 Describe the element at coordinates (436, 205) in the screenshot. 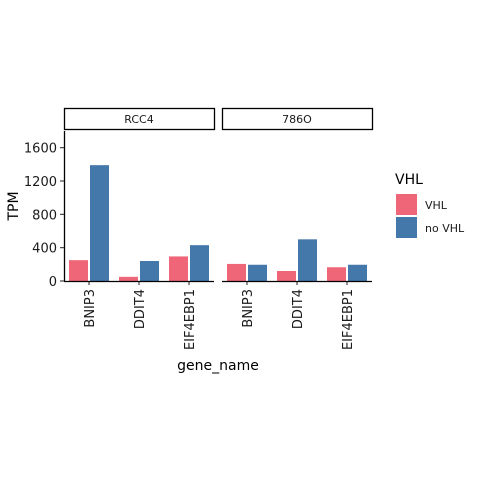

I see `legend-label: VHL` at that location.